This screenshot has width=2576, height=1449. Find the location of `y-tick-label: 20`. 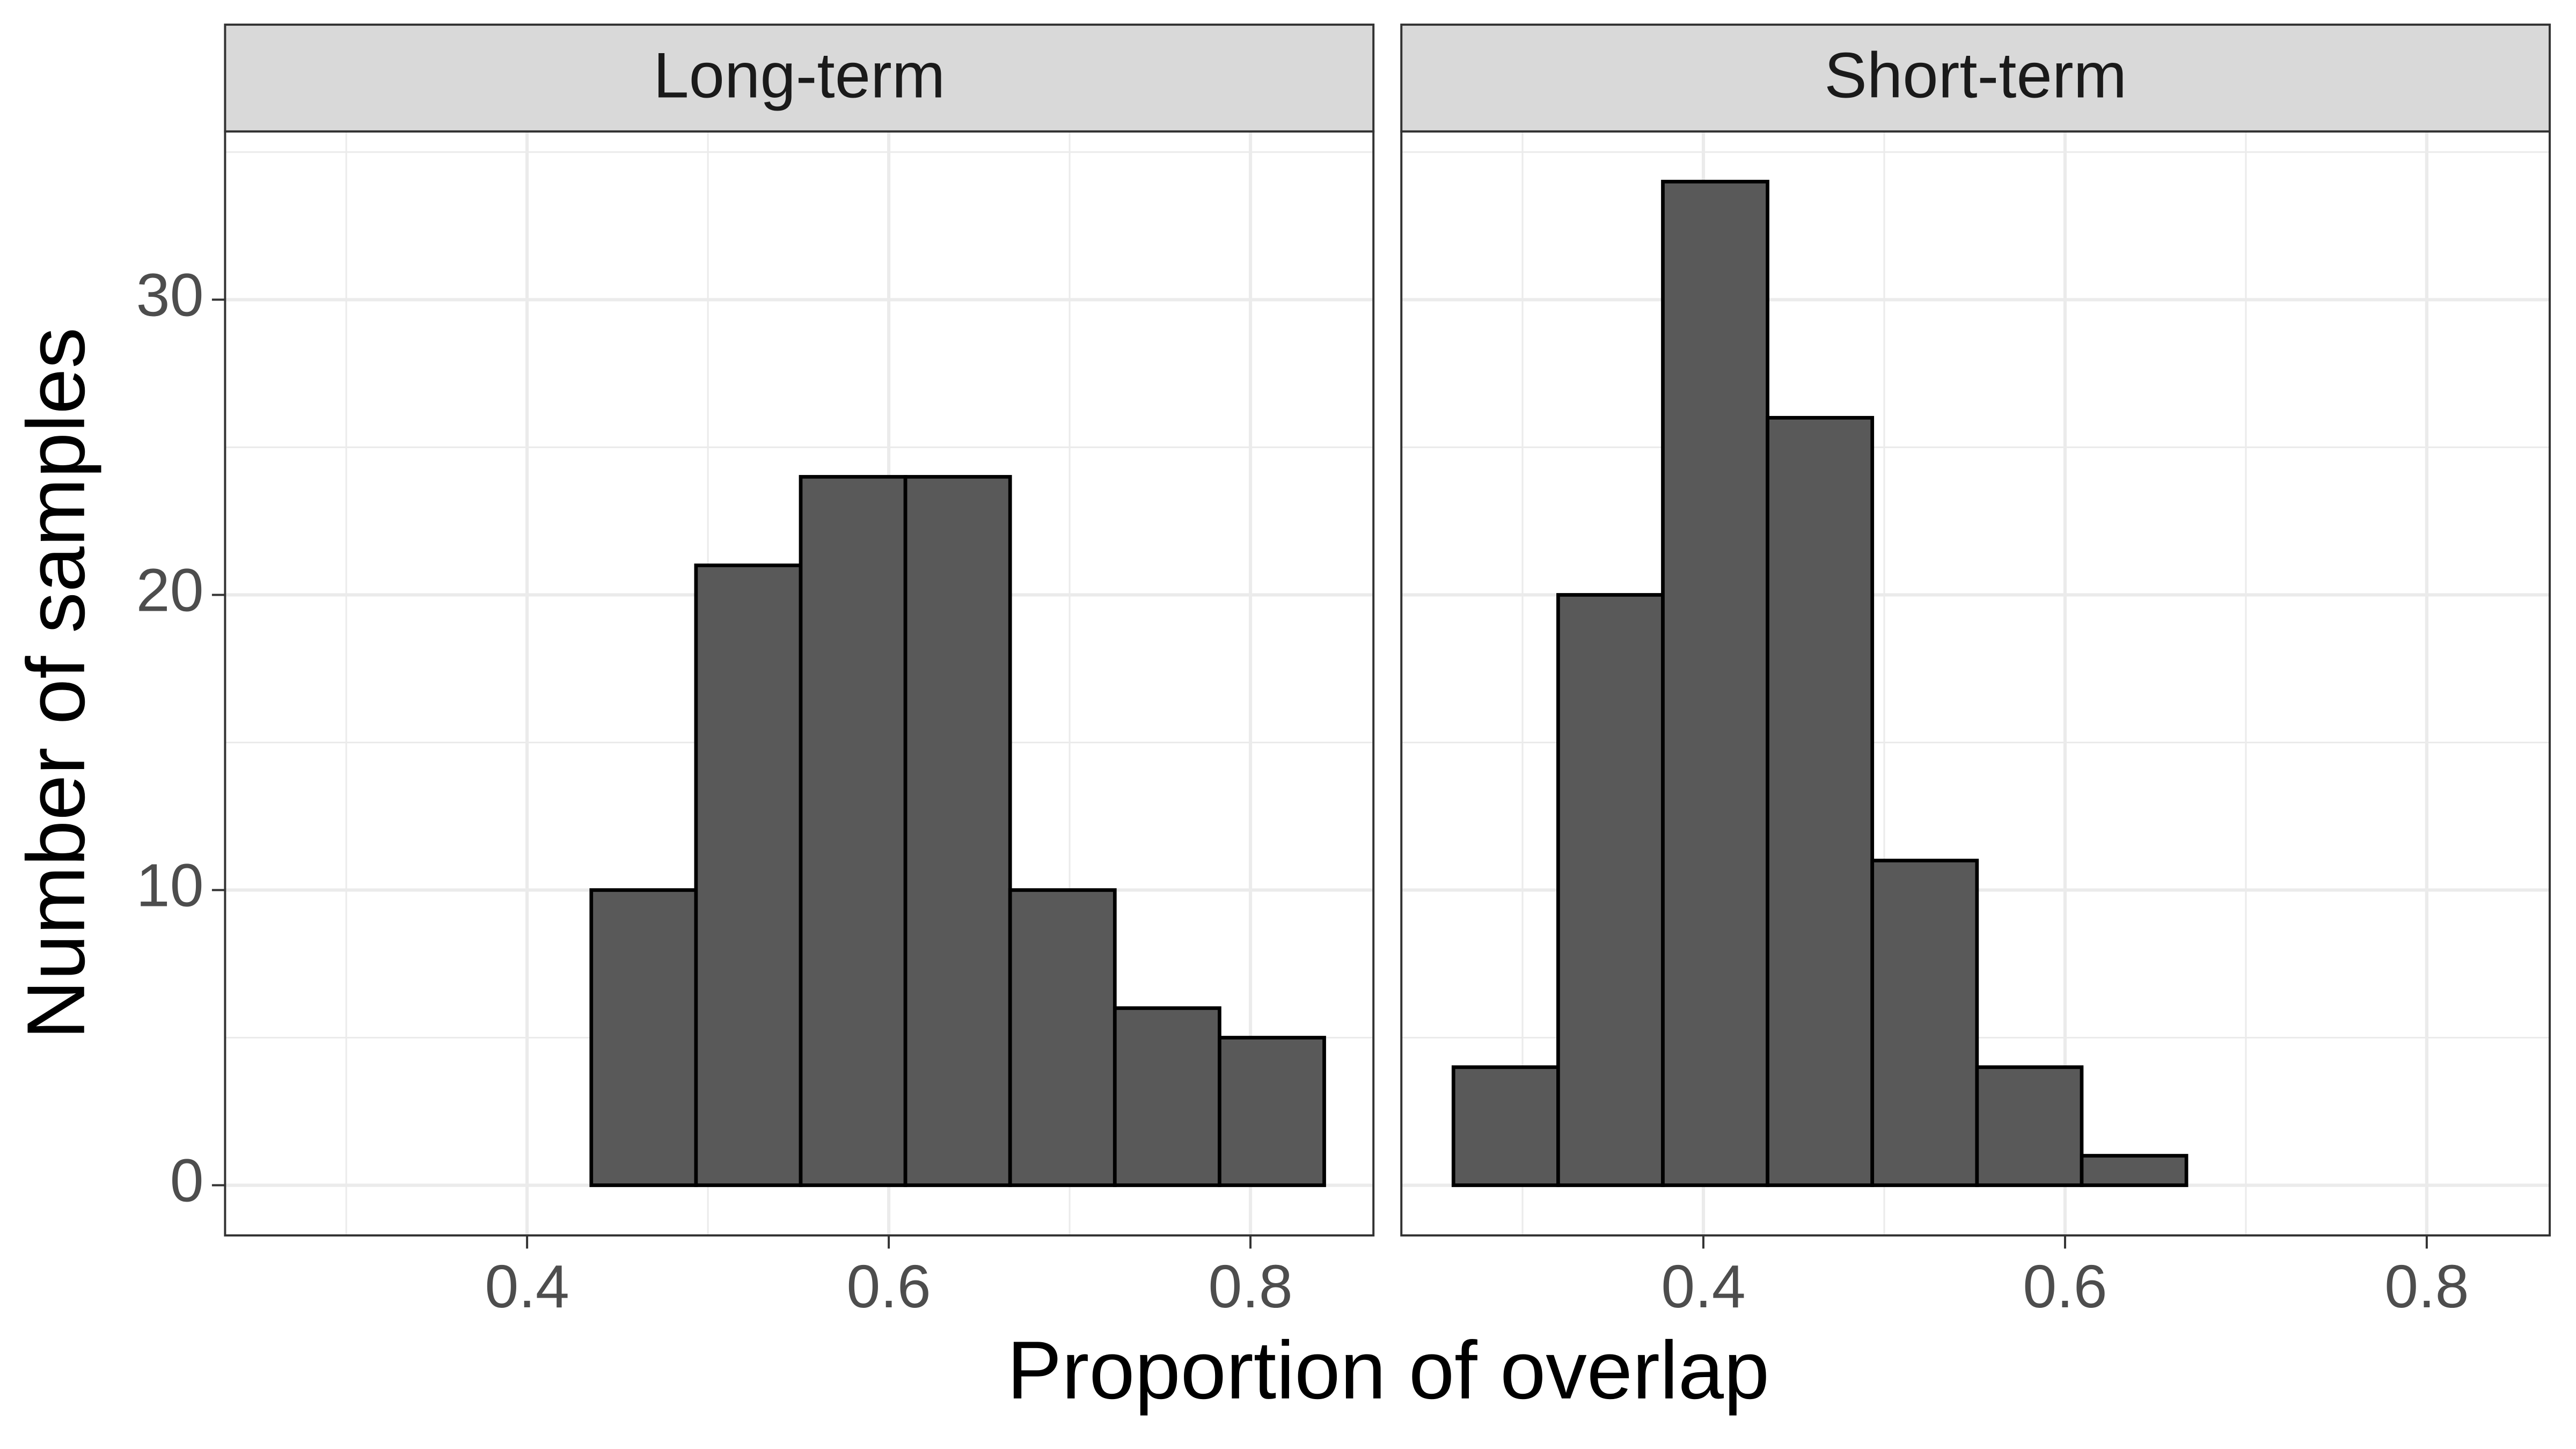

y-tick-label: 20 is located at coordinates (170, 590).